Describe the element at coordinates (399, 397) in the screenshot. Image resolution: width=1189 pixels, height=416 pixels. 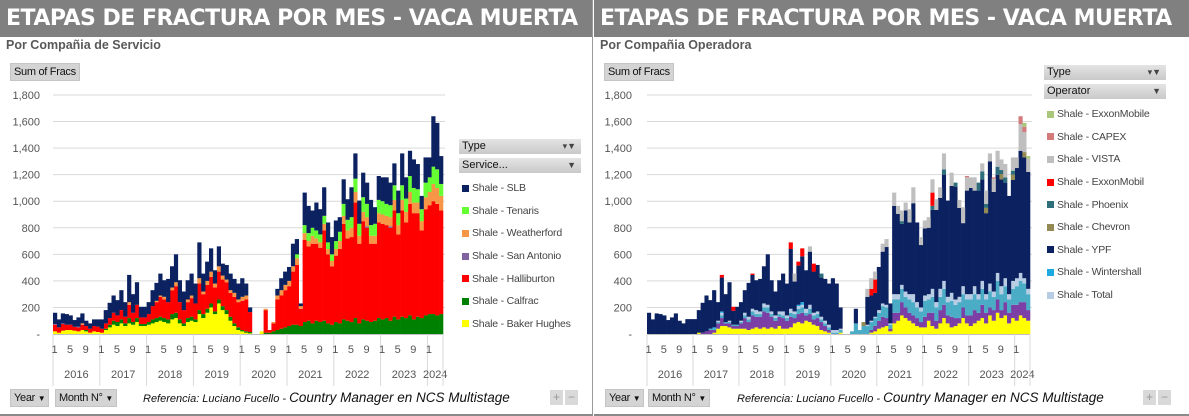
I see `reference-role: Country Manager en NCS Multistage` at that location.